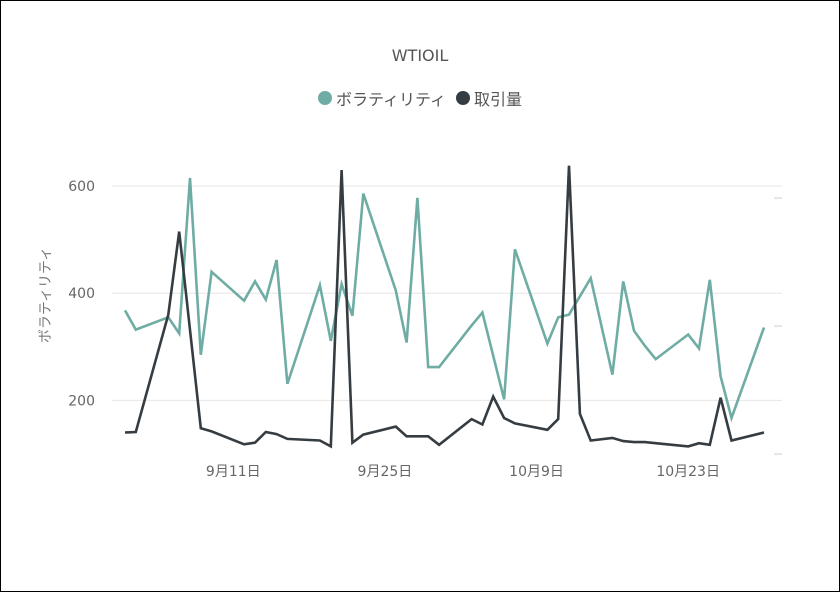 The height and width of the screenshot is (592, 840). What do you see at coordinates (81, 401) in the screenshot?
I see `y-tick-label: 200` at bounding box center [81, 401].